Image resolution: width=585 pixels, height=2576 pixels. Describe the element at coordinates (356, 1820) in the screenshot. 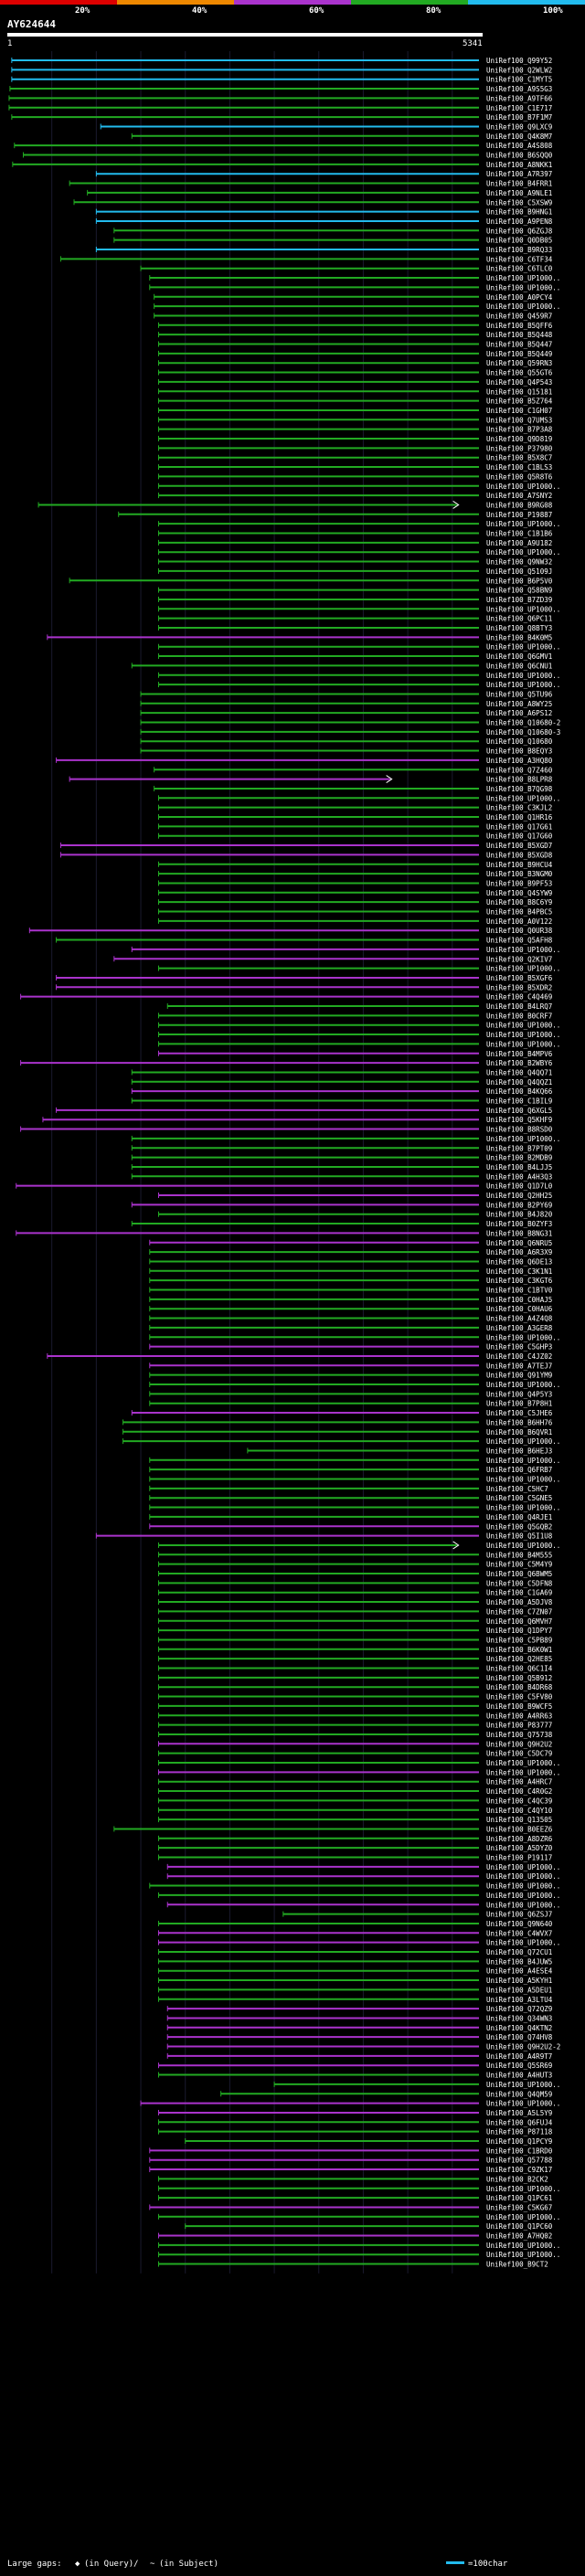

I see `hit-row: UniRef100_Q13505` at that location.